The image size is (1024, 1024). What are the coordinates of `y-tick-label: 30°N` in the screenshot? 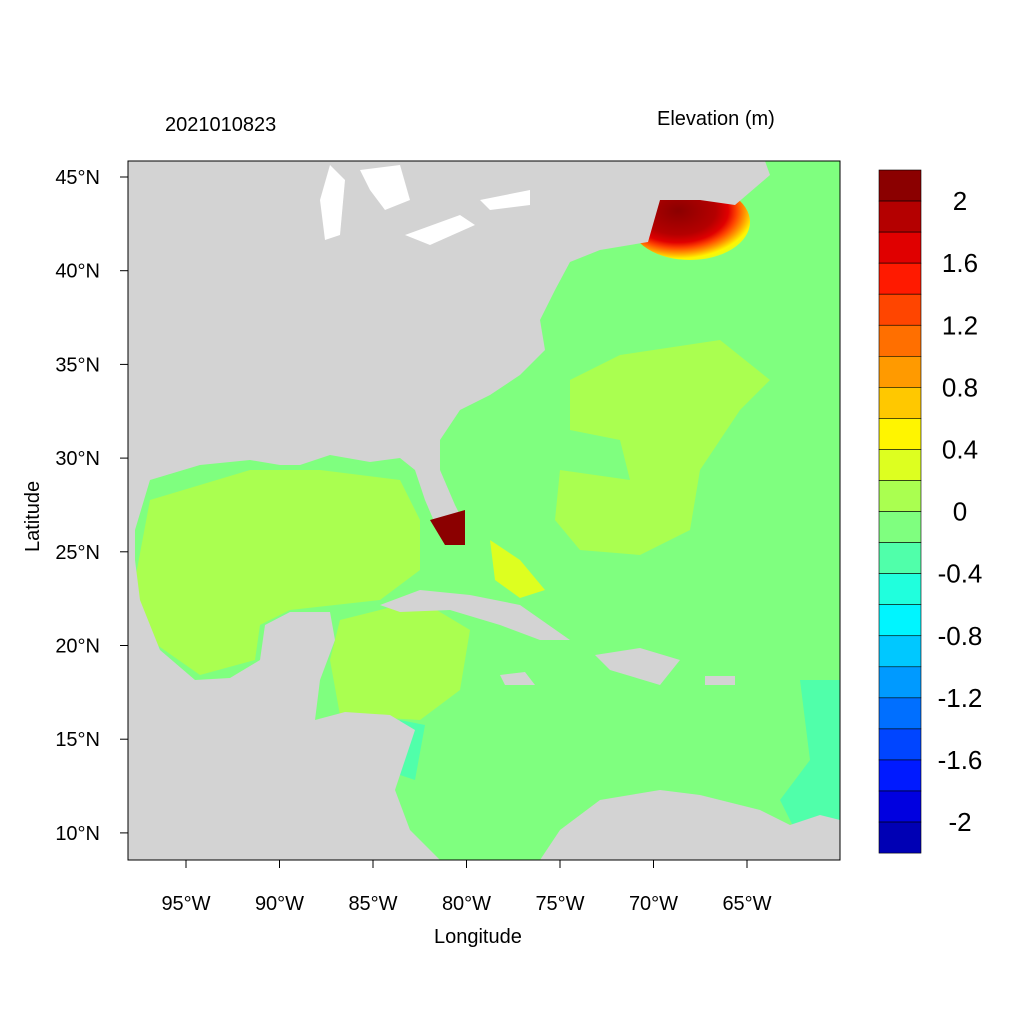 It's located at (77, 459).